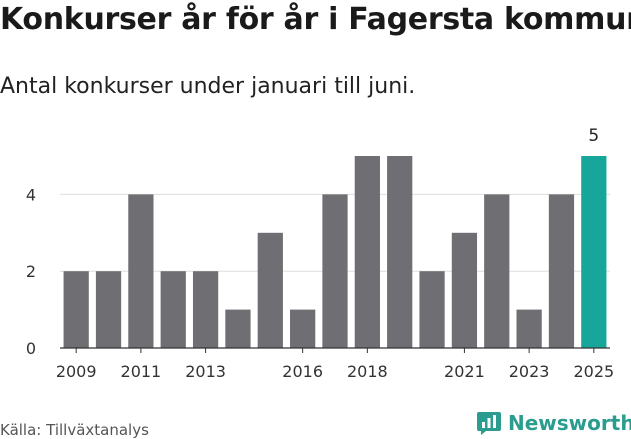  Describe the element at coordinates (367, 252) in the screenshot. I see `bar-2018` at that location.